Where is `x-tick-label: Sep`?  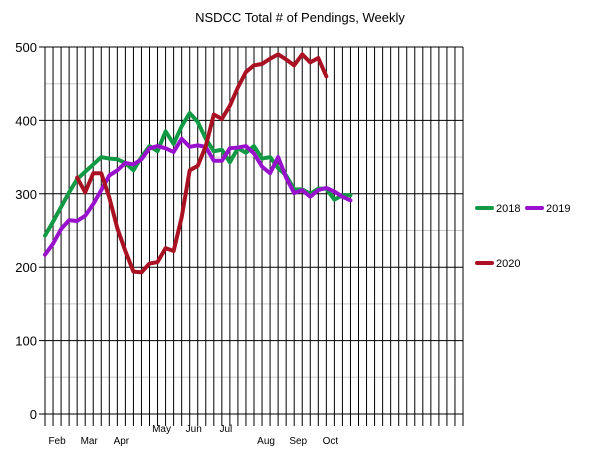
x-tick-label: Sep is located at coordinates (298, 441).